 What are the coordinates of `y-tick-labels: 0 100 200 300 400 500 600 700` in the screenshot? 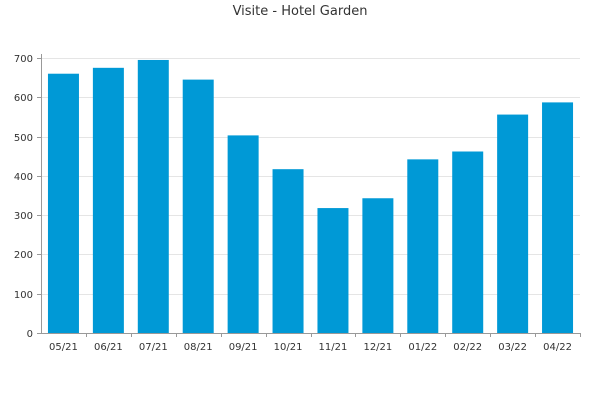 It's located at (23, 197).